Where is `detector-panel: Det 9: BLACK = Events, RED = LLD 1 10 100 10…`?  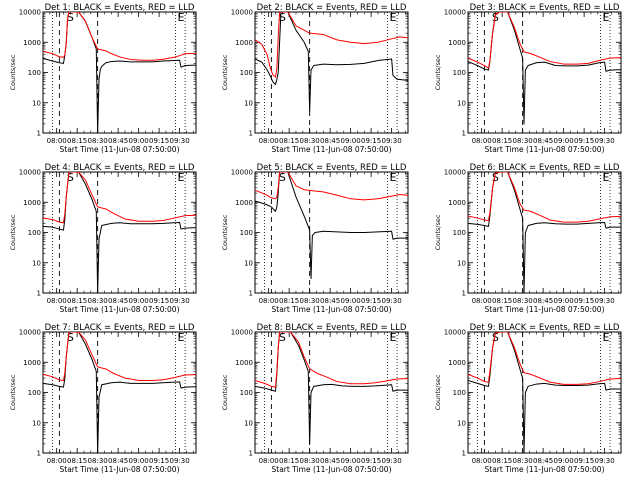
detector-panel: Det 9: BLACK = Events, RED = LLD 1 10 100 10… is located at coordinates (528, 398).